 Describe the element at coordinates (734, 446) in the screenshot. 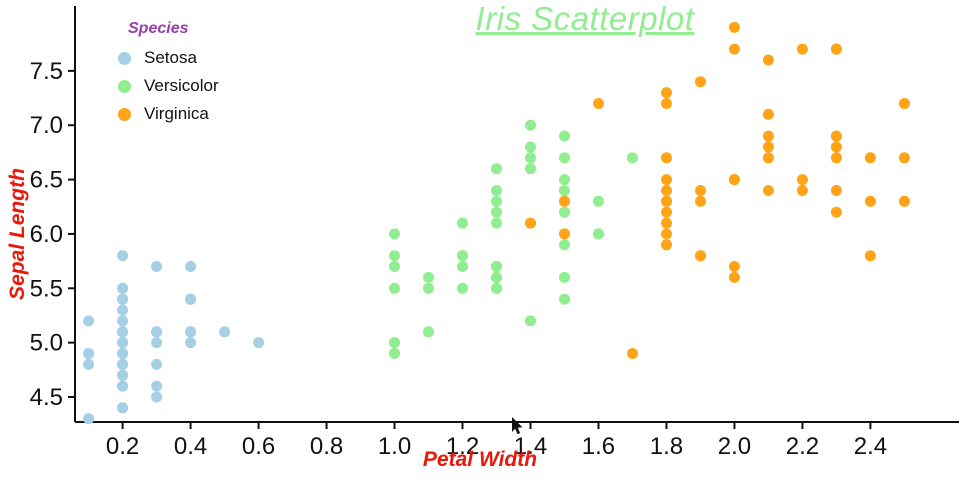

I see `x-tick-label: 2.0` at that location.